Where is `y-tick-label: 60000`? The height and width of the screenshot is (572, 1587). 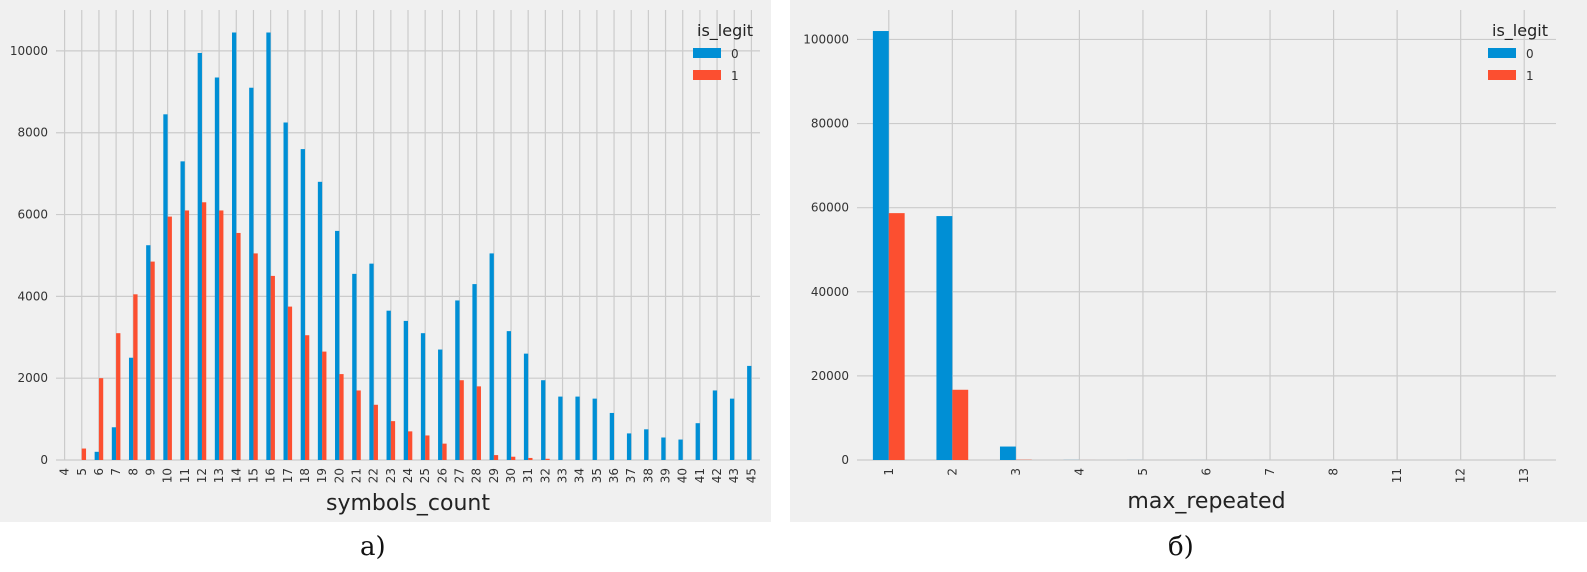 y-tick-label: 60000 is located at coordinates (830, 208).